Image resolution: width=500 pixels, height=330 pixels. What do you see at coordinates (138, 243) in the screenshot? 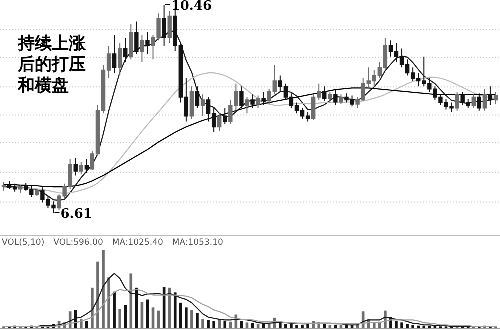
I see `text: MA:1025.40` at bounding box center [138, 243].